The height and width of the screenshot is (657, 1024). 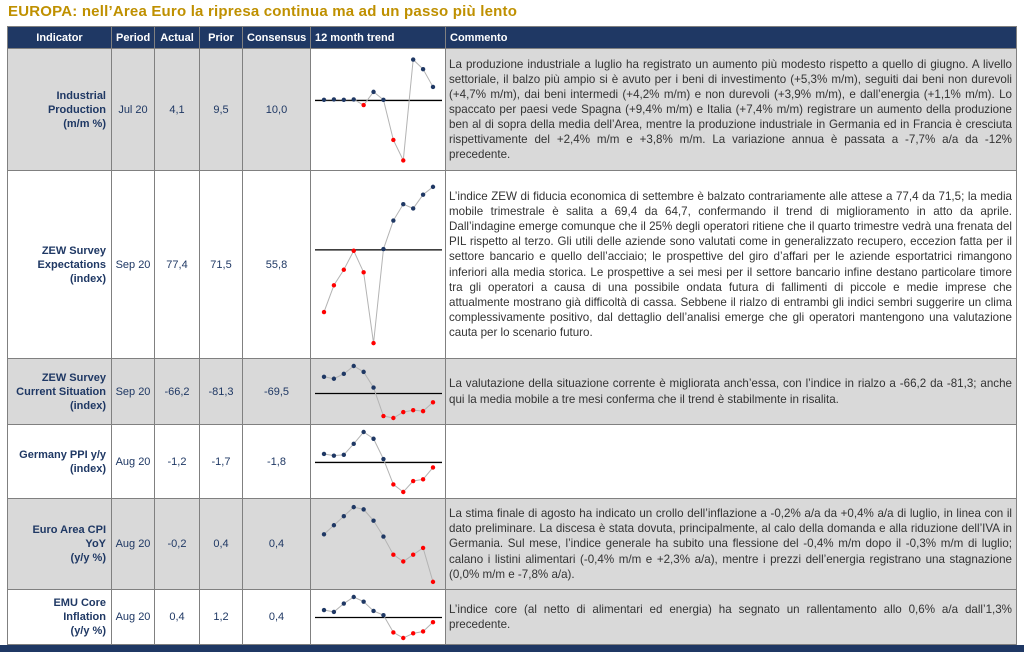 I want to click on column-header-trend: 12 month trend, so click(x=378, y=37).